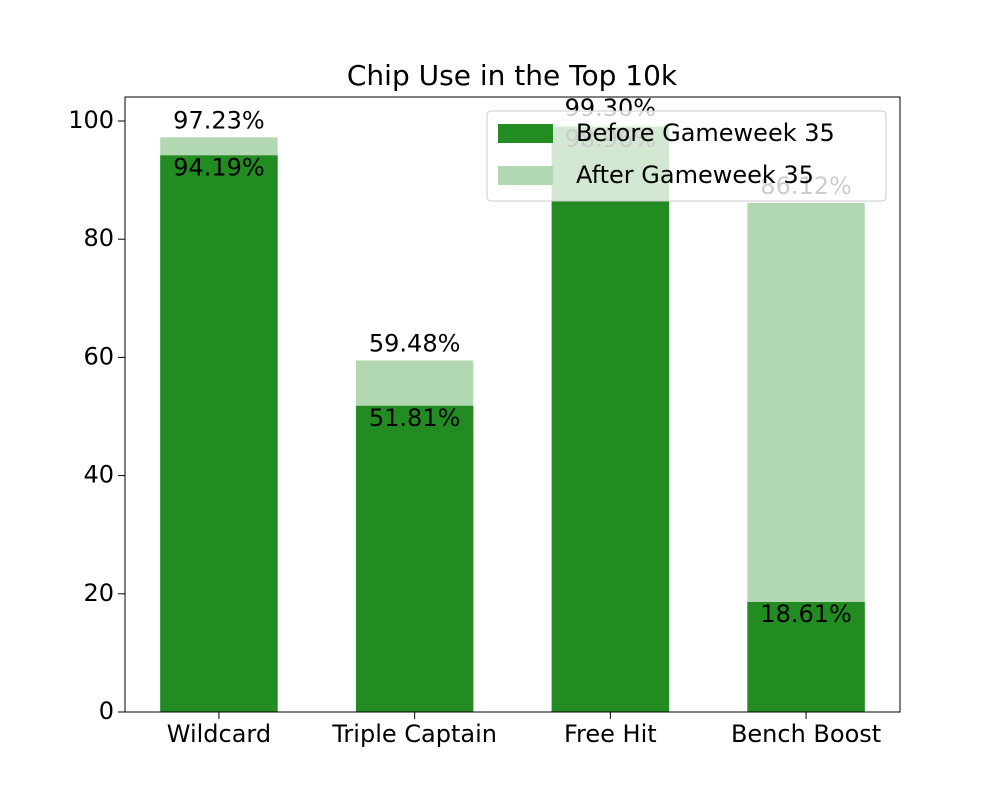 This screenshot has height=800, width=1000. Describe the element at coordinates (806, 614) in the screenshot. I see `value-label: 18.61%` at that location.